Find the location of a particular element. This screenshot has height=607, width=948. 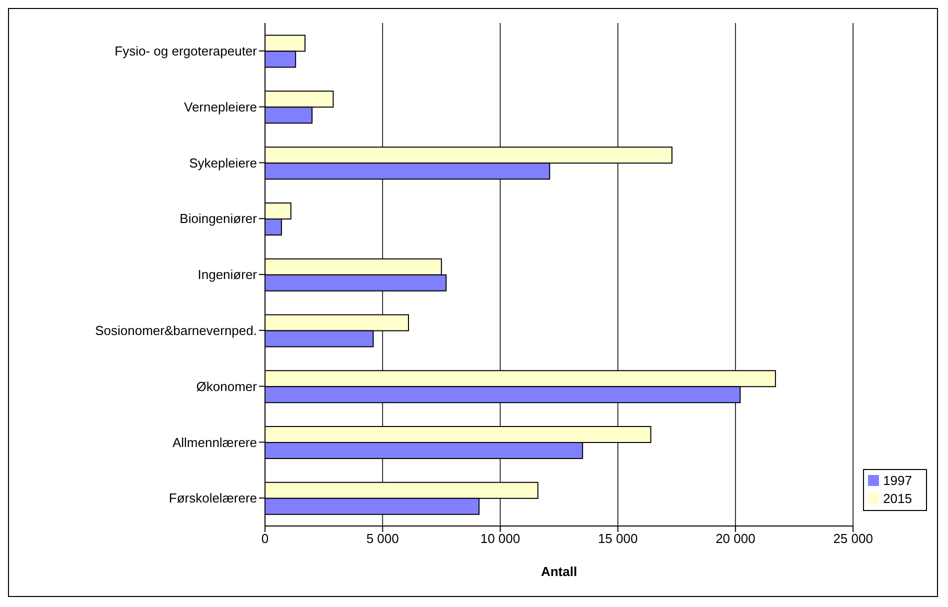

legend-label: 1997 is located at coordinates (897, 480).